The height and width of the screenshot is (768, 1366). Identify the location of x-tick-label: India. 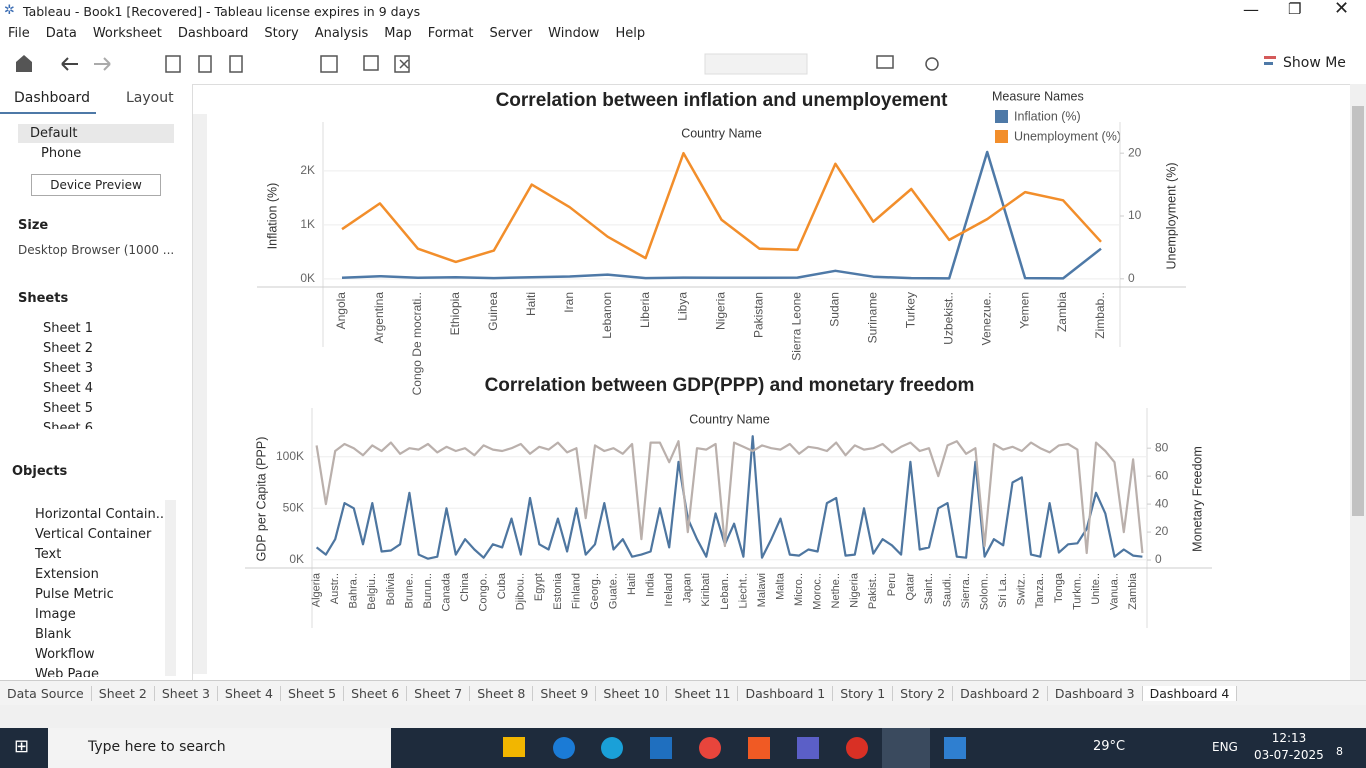
(651, 584).